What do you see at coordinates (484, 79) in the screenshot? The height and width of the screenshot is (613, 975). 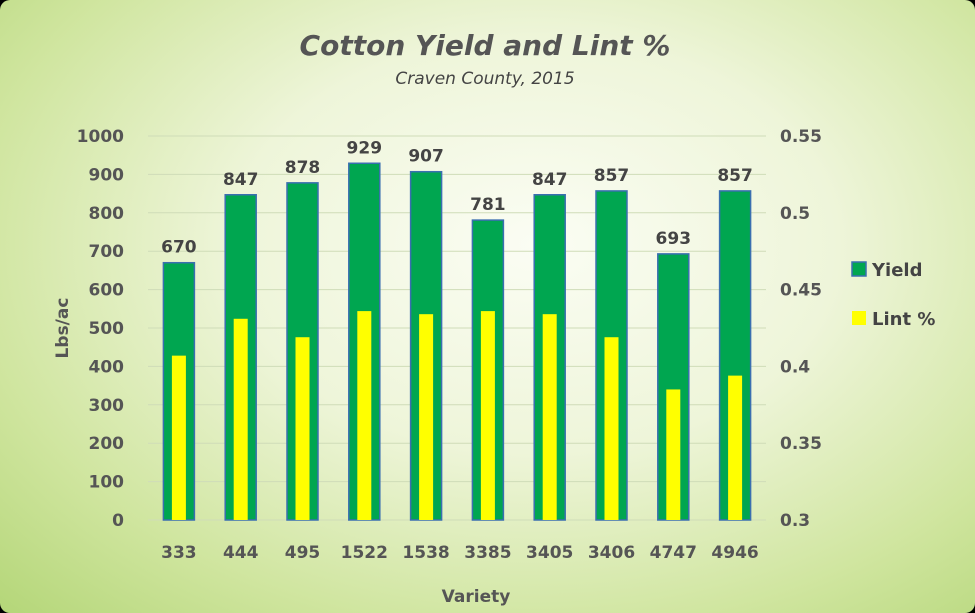 I see `chart-subtitle: Craven County, 2015` at bounding box center [484, 79].